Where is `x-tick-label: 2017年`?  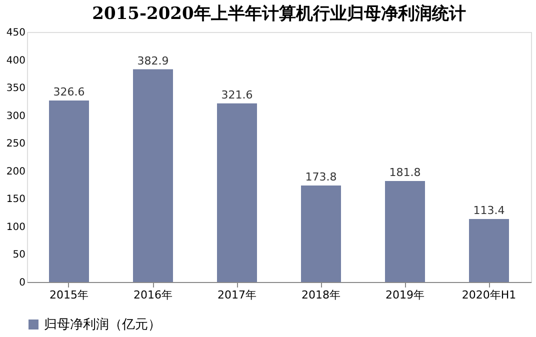
x-tick-label: 2017年 is located at coordinates (237, 295).